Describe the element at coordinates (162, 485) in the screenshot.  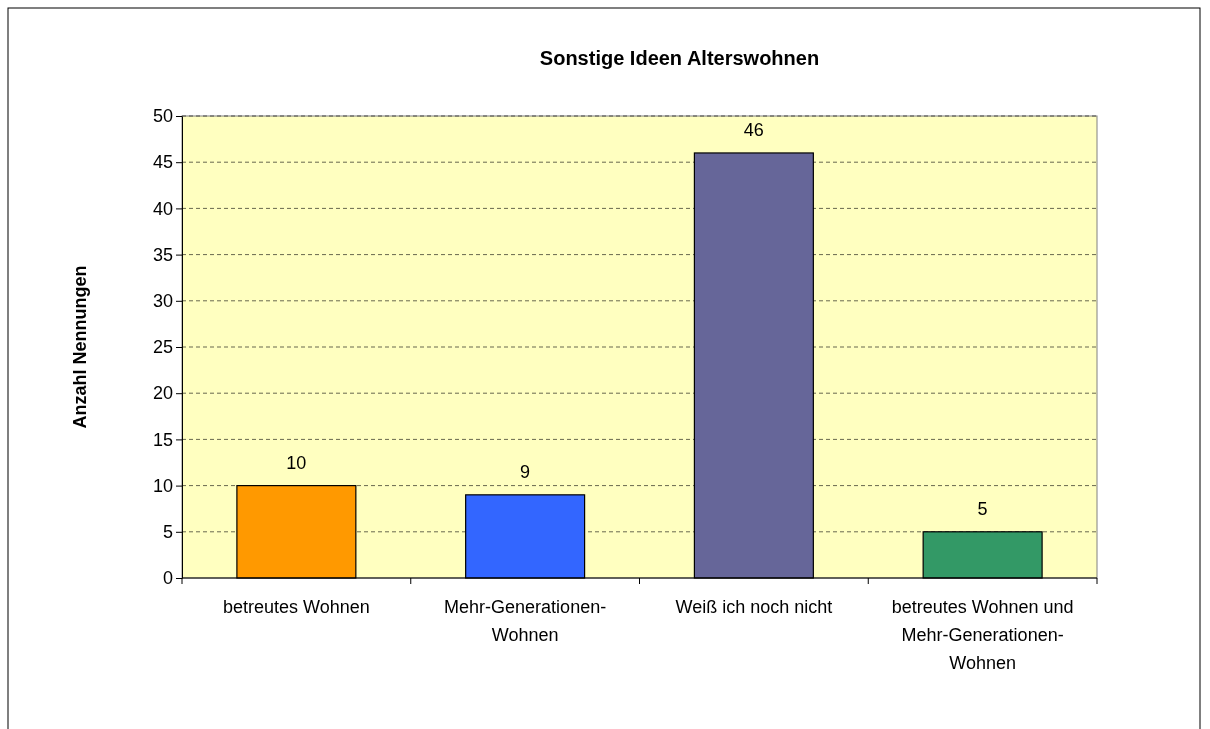
I see `y-tick-label: 10` at that location.